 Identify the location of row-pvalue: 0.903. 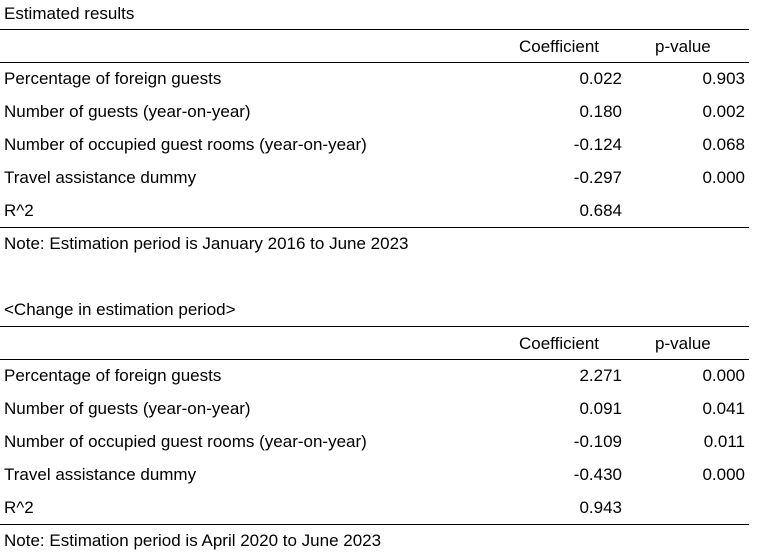
(723, 78).